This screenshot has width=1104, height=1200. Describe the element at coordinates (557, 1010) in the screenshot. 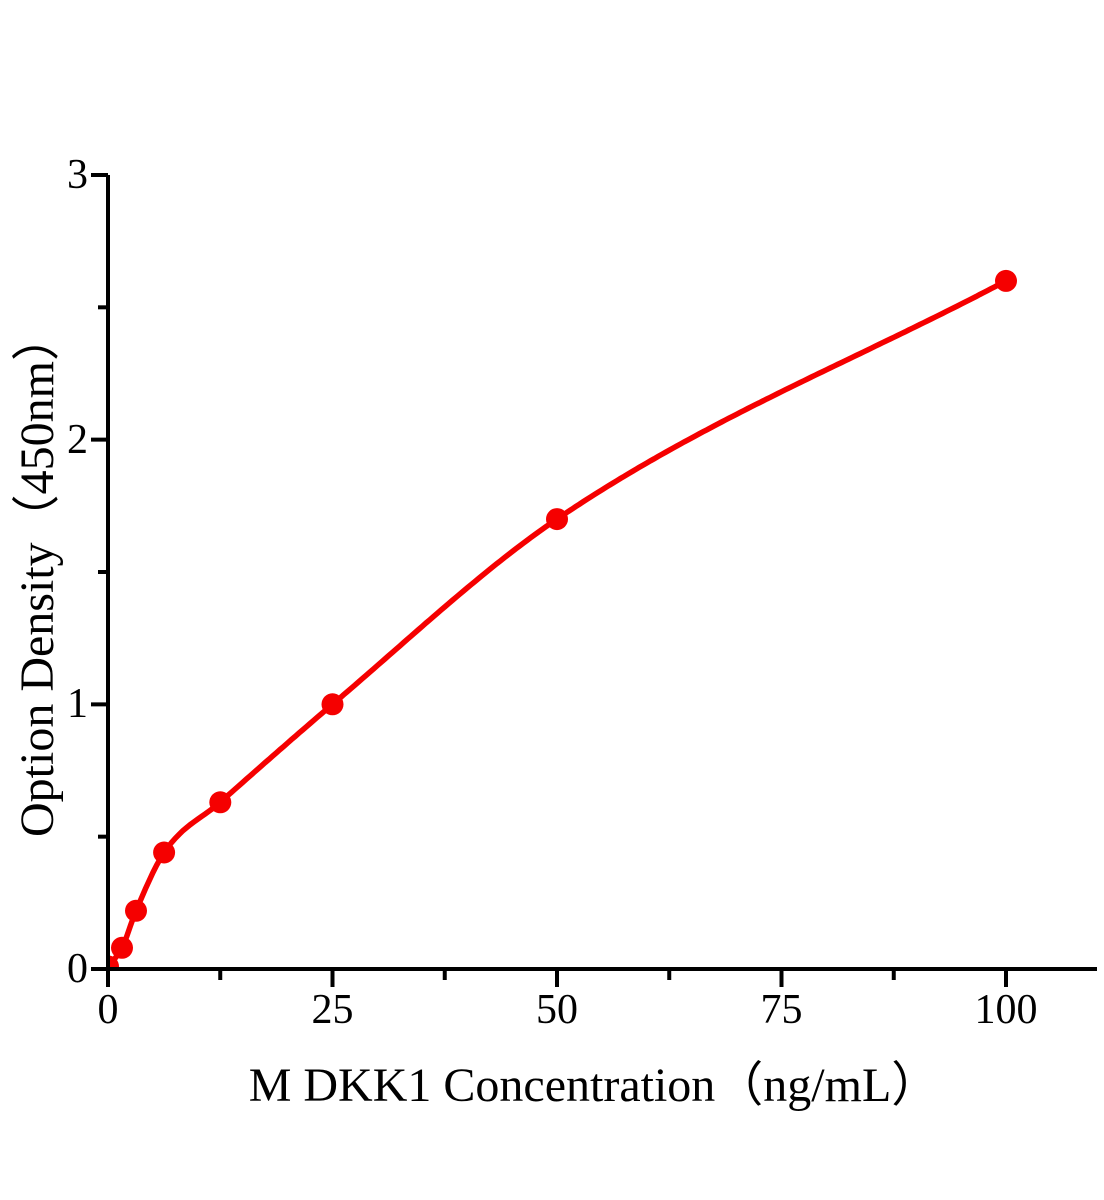

I see `x-axis-tick-label: 50` at that location.